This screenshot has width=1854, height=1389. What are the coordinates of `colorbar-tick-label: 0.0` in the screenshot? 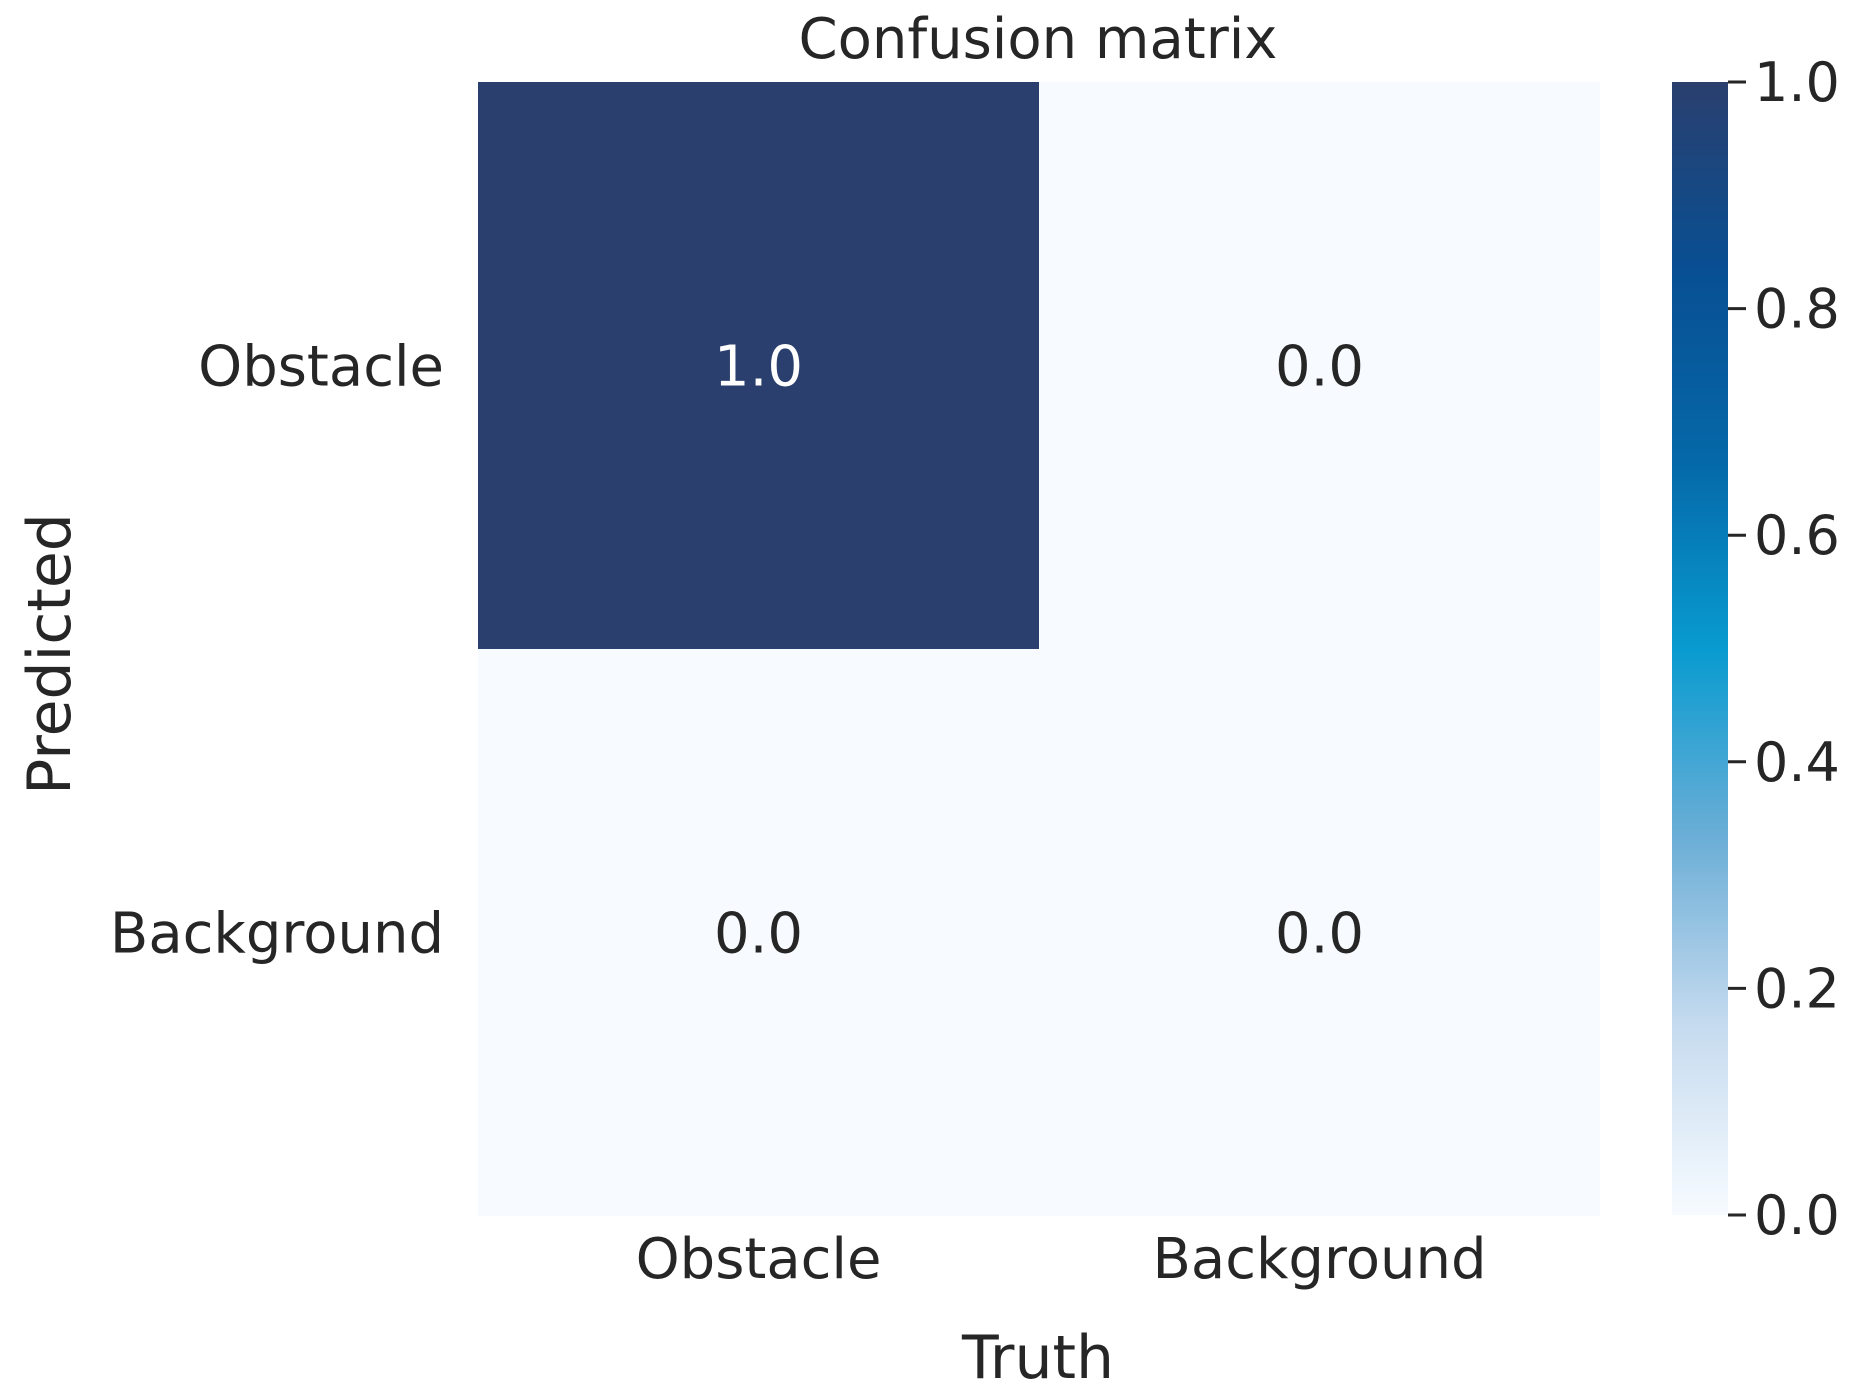 It's located at (1797, 1215).